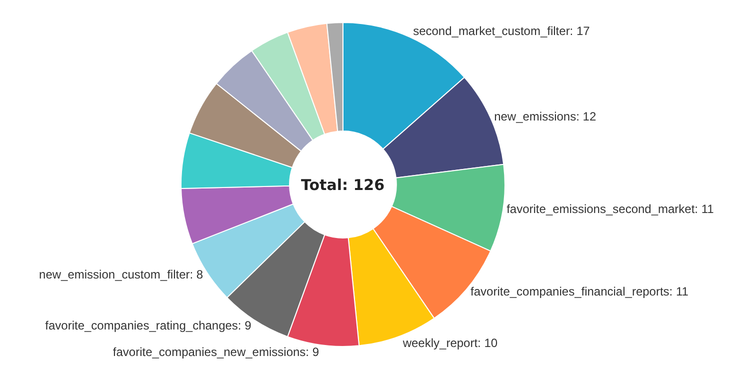  I want to click on slice-label: weekly_report: 10, so click(450, 343).